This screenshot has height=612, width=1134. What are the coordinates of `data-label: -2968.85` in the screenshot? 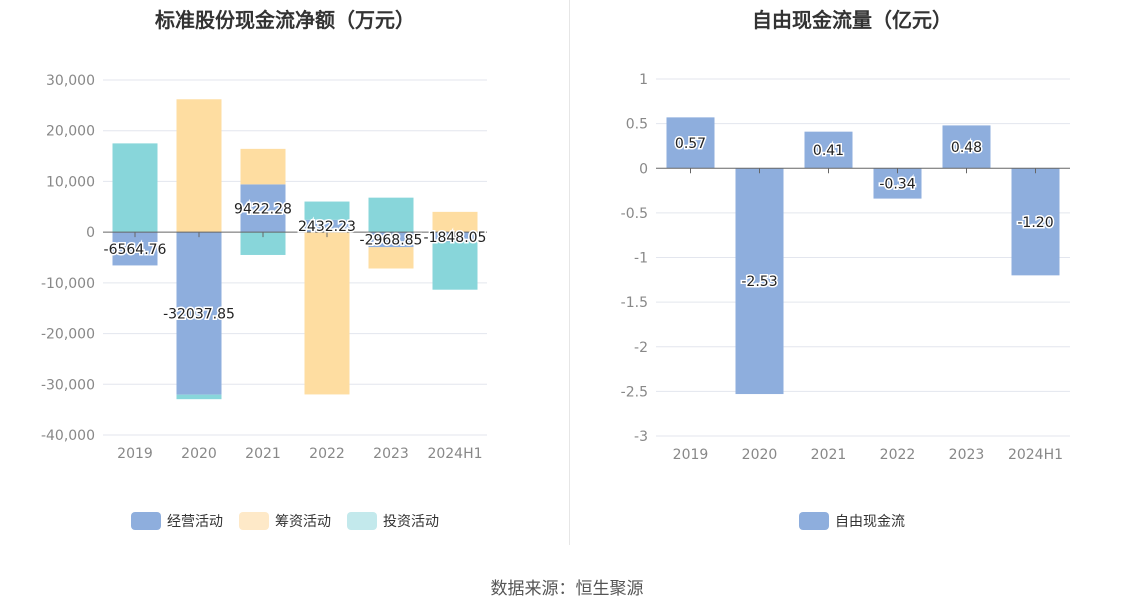 It's located at (391, 241).